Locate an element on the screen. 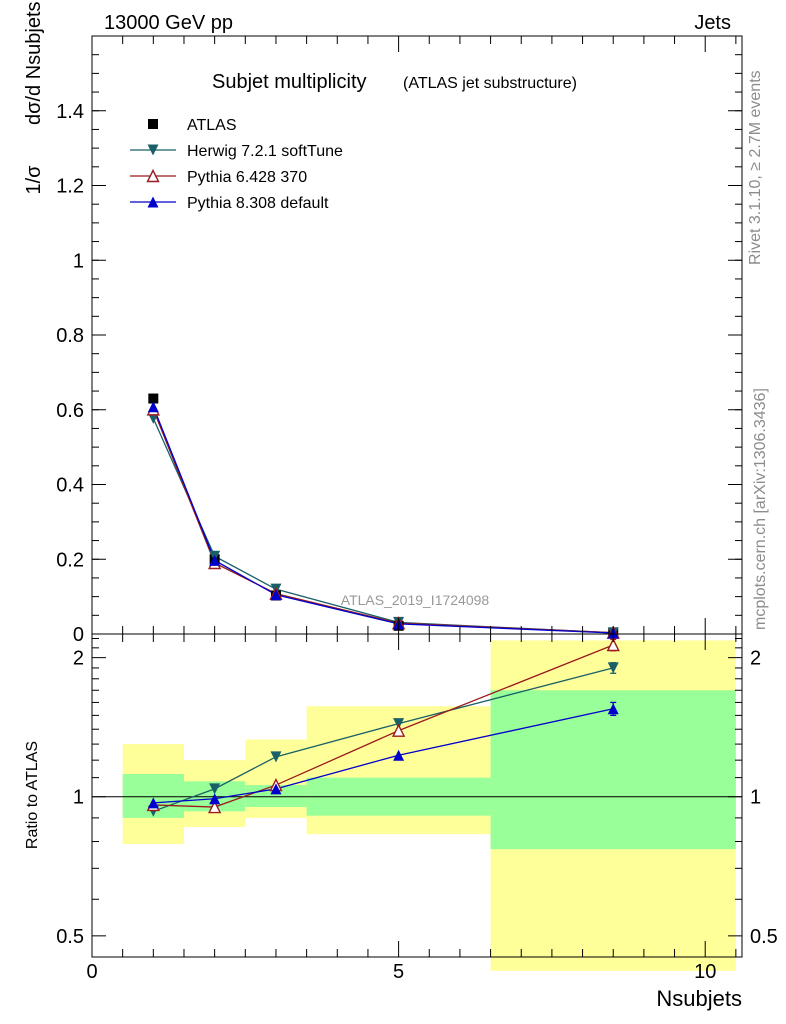 Image resolution: width=786 pixels, height=1024 pixels. x-tick-label: 0 is located at coordinates (91, 972).